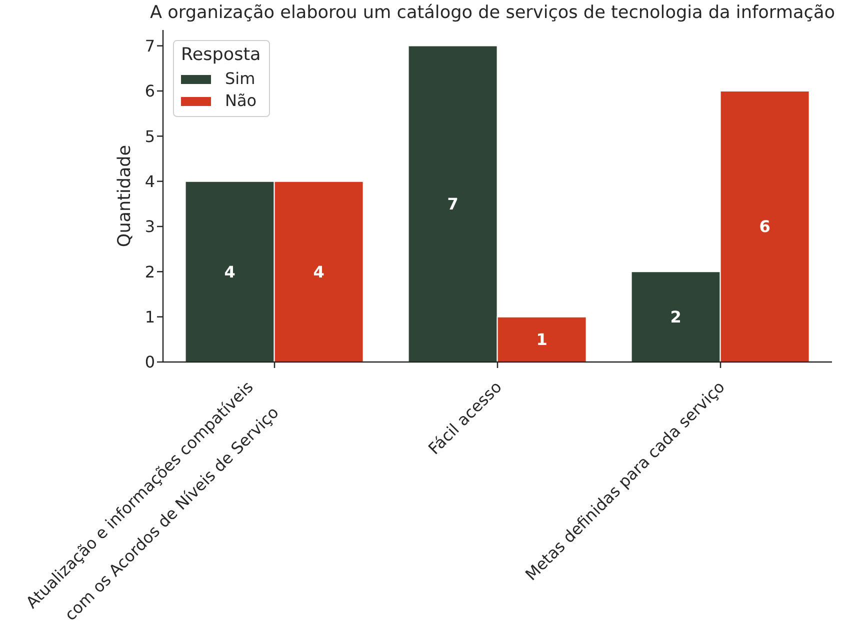  Describe the element at coordinates (764, 226) in the screenshot. I see `data-label: 6` at that location.